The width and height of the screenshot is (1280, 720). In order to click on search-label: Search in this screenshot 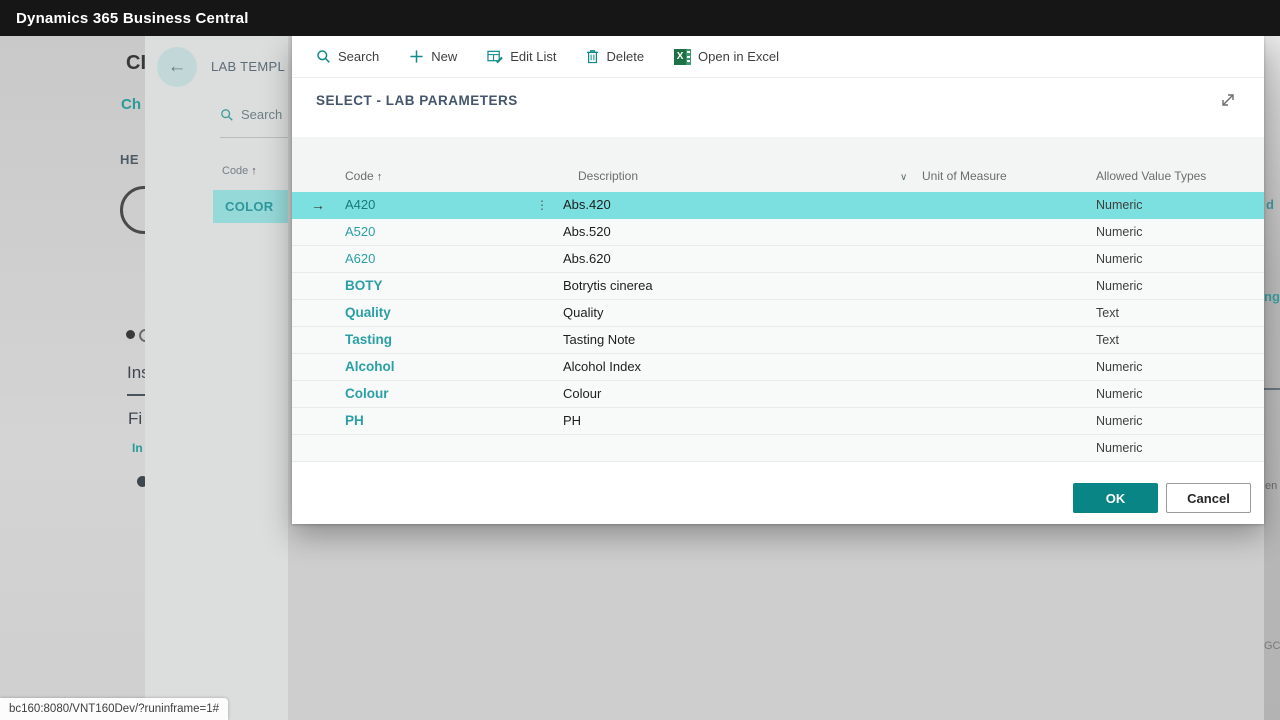, I will do `click(359, 56)`.